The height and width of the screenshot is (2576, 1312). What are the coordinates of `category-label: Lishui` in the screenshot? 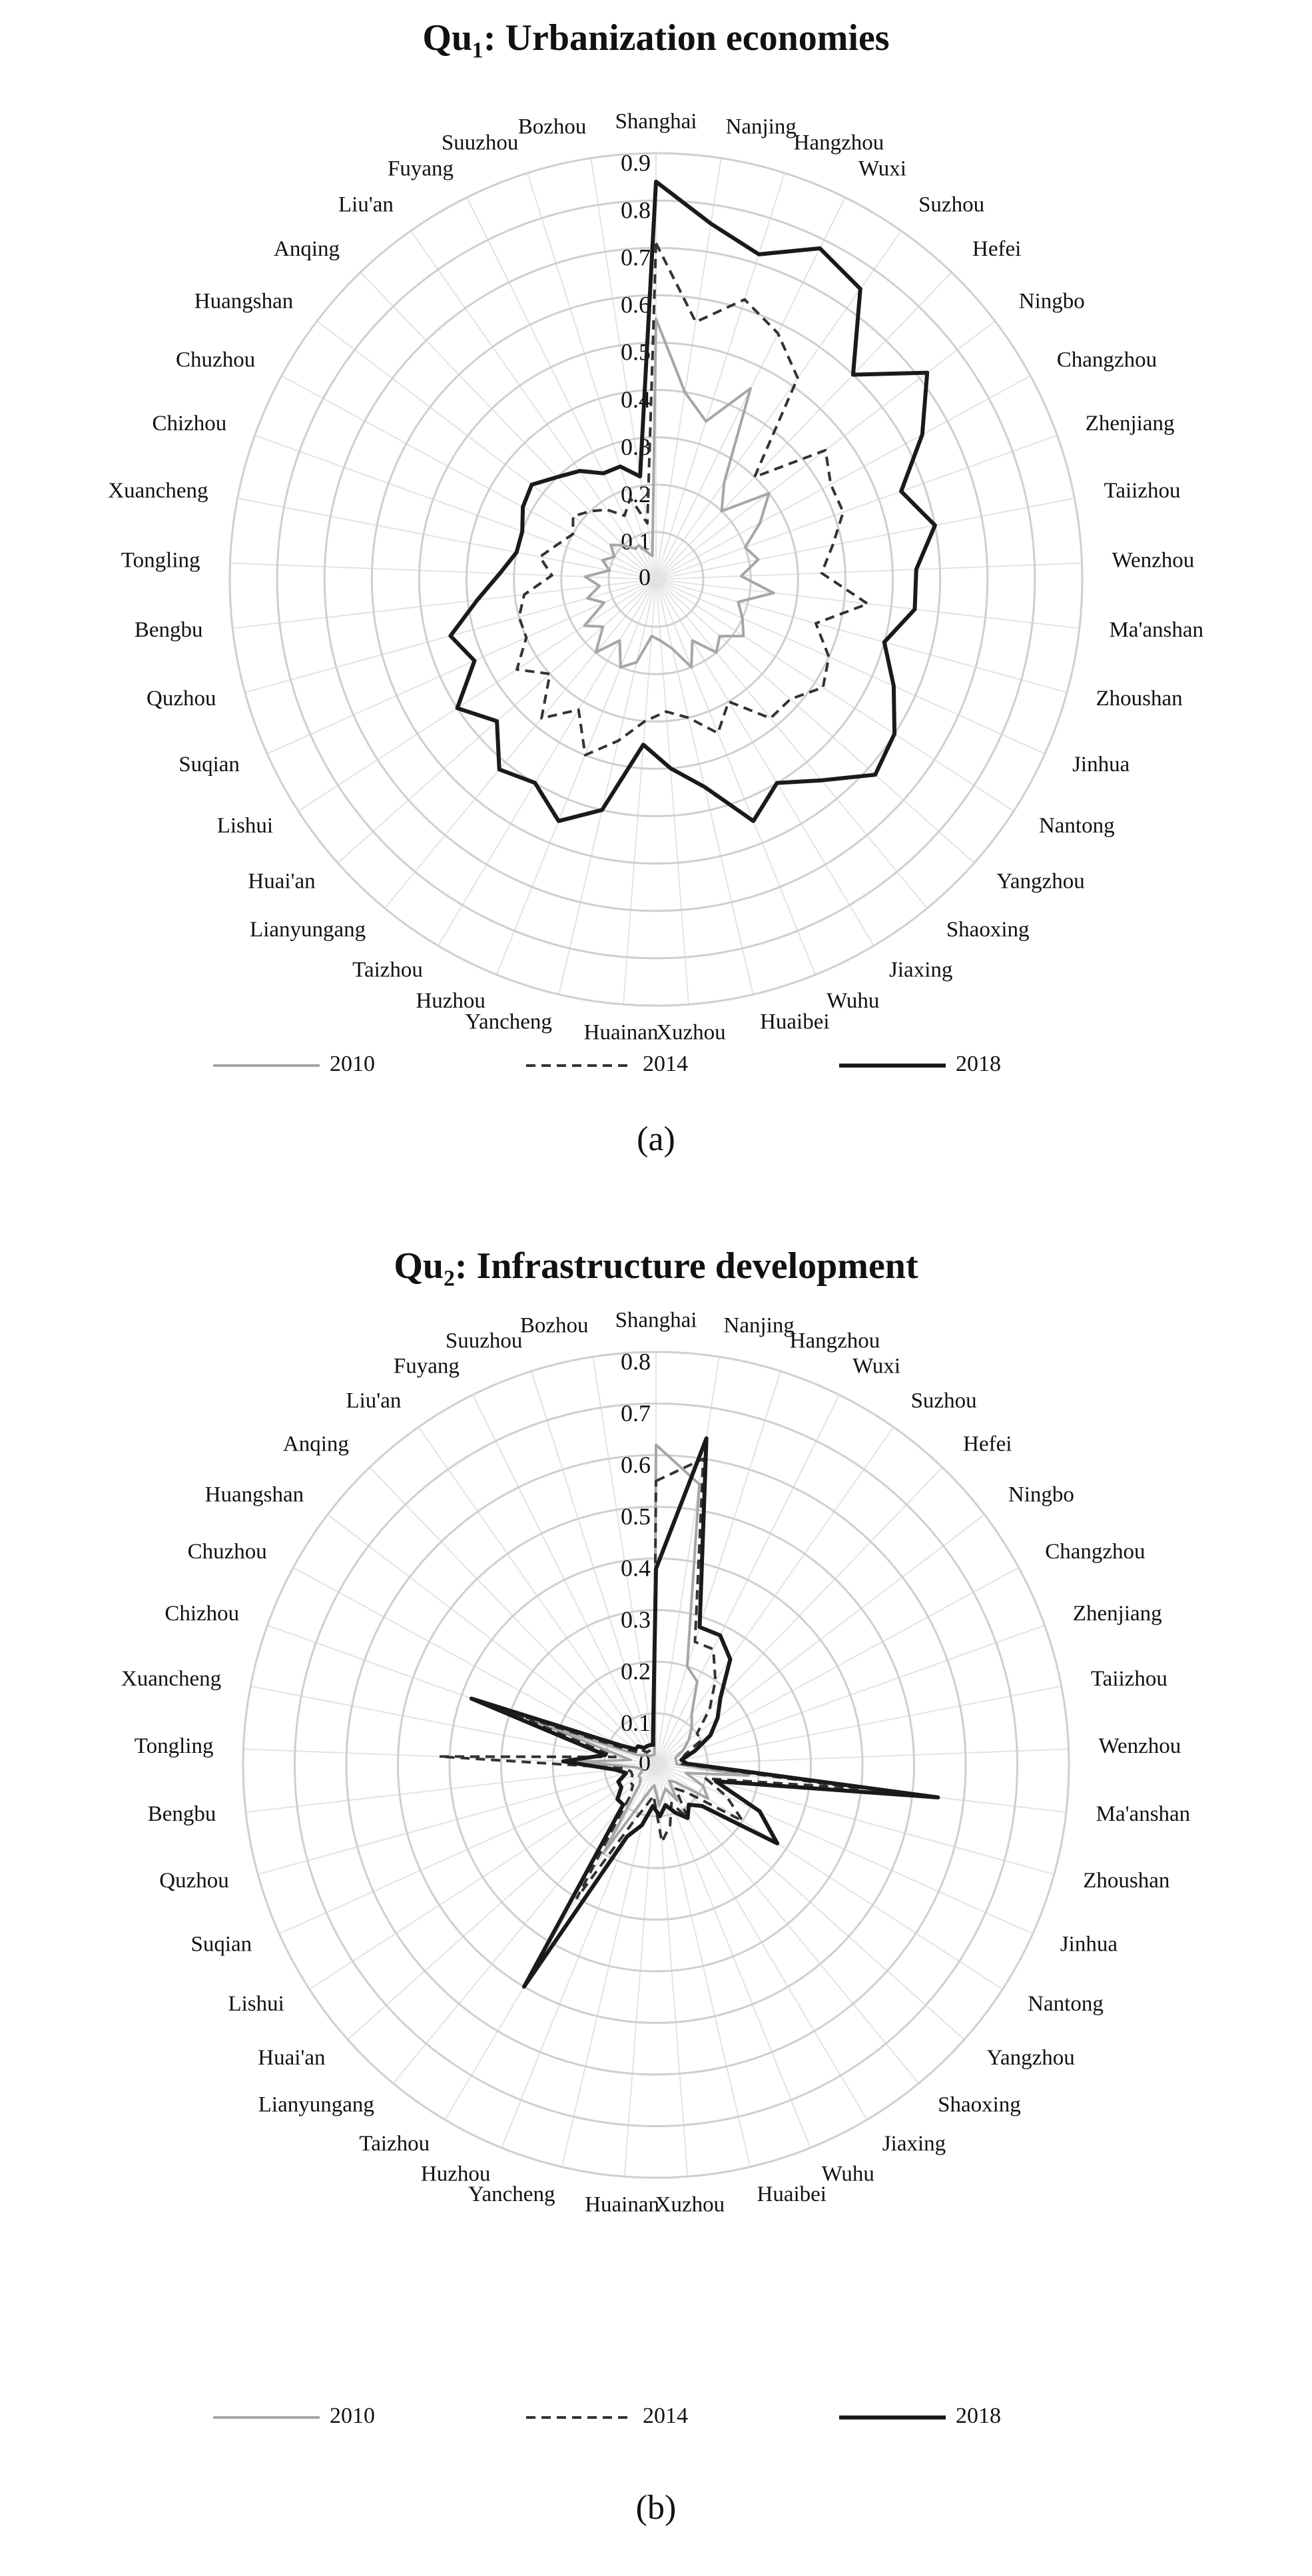 It's located at (245, 826).